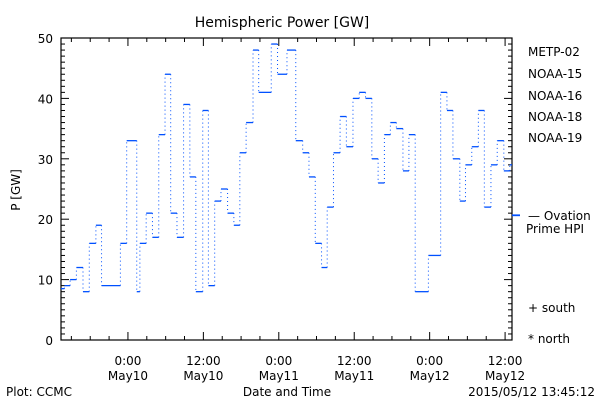 This screenshot has height=400, width=600. I want to click on legend-noaa-15: NOAA-15, so click(555, 74).